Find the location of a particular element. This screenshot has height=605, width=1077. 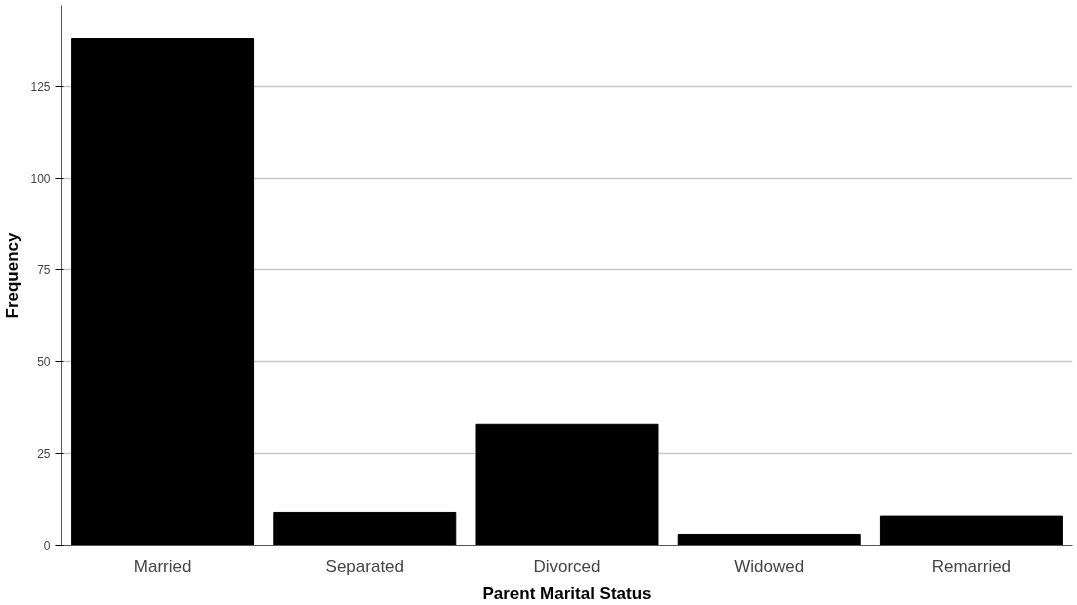

y-tick-label: 125 is located at coordinates (40, 86).